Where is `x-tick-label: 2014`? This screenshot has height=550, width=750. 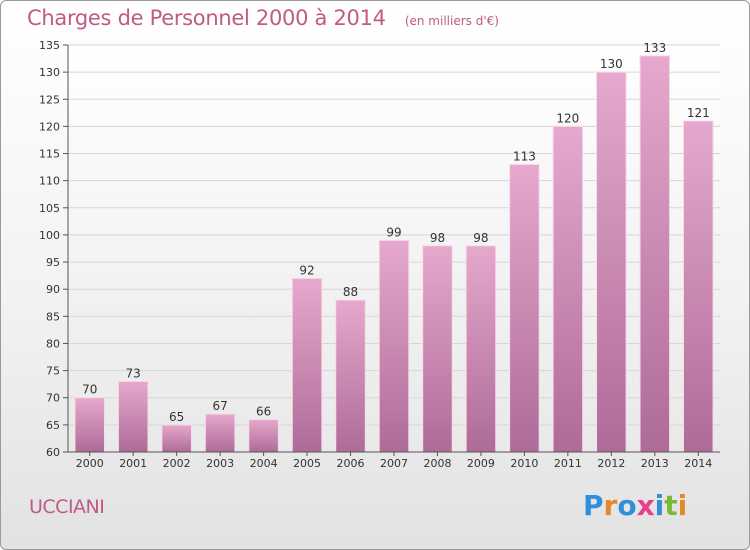
x-tick-label: 2014 is located at coordinates (698, 463).